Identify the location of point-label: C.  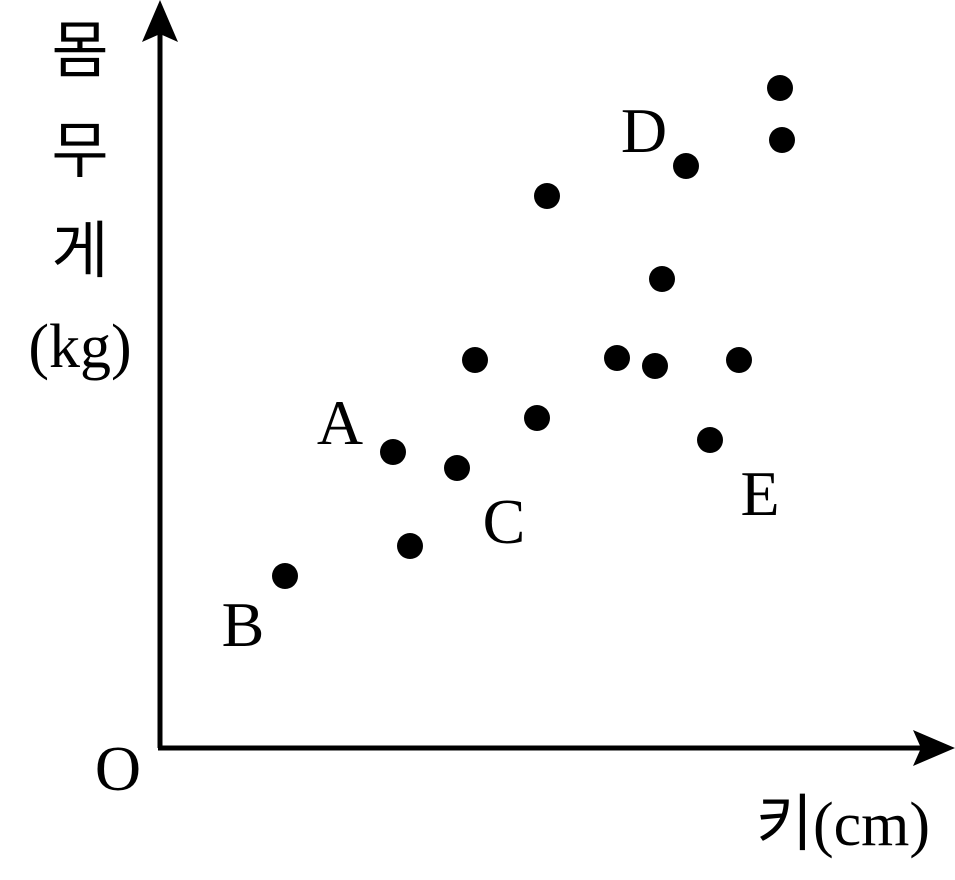
(504, 521).